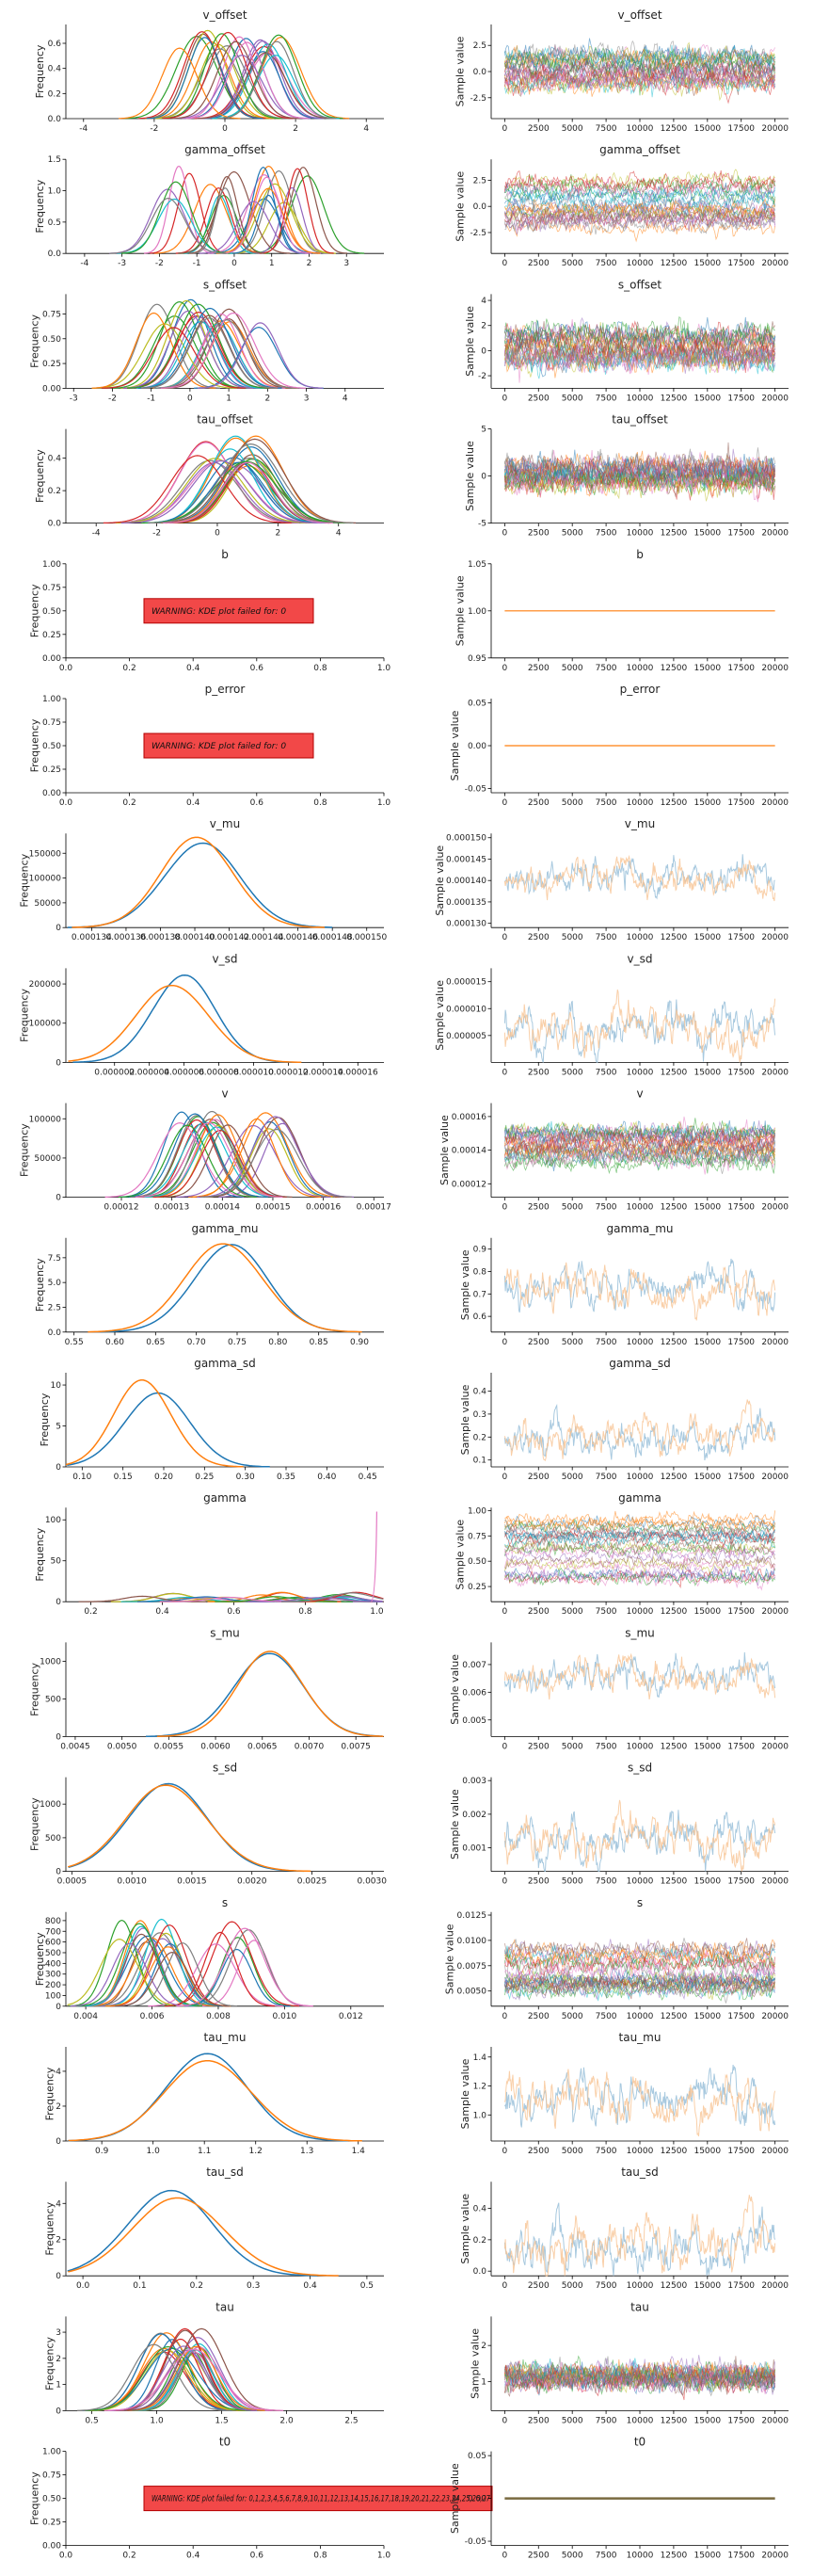  I want to click on gamma_mu-kde-x-tick-label: 0.85, so click(319, 1342).